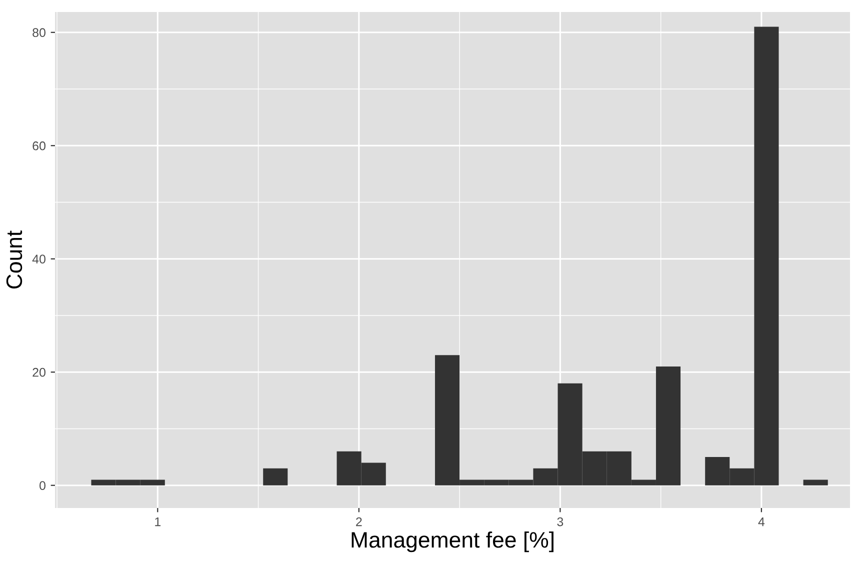  I want to click on y-tick-label: 40, so click(39, 259).